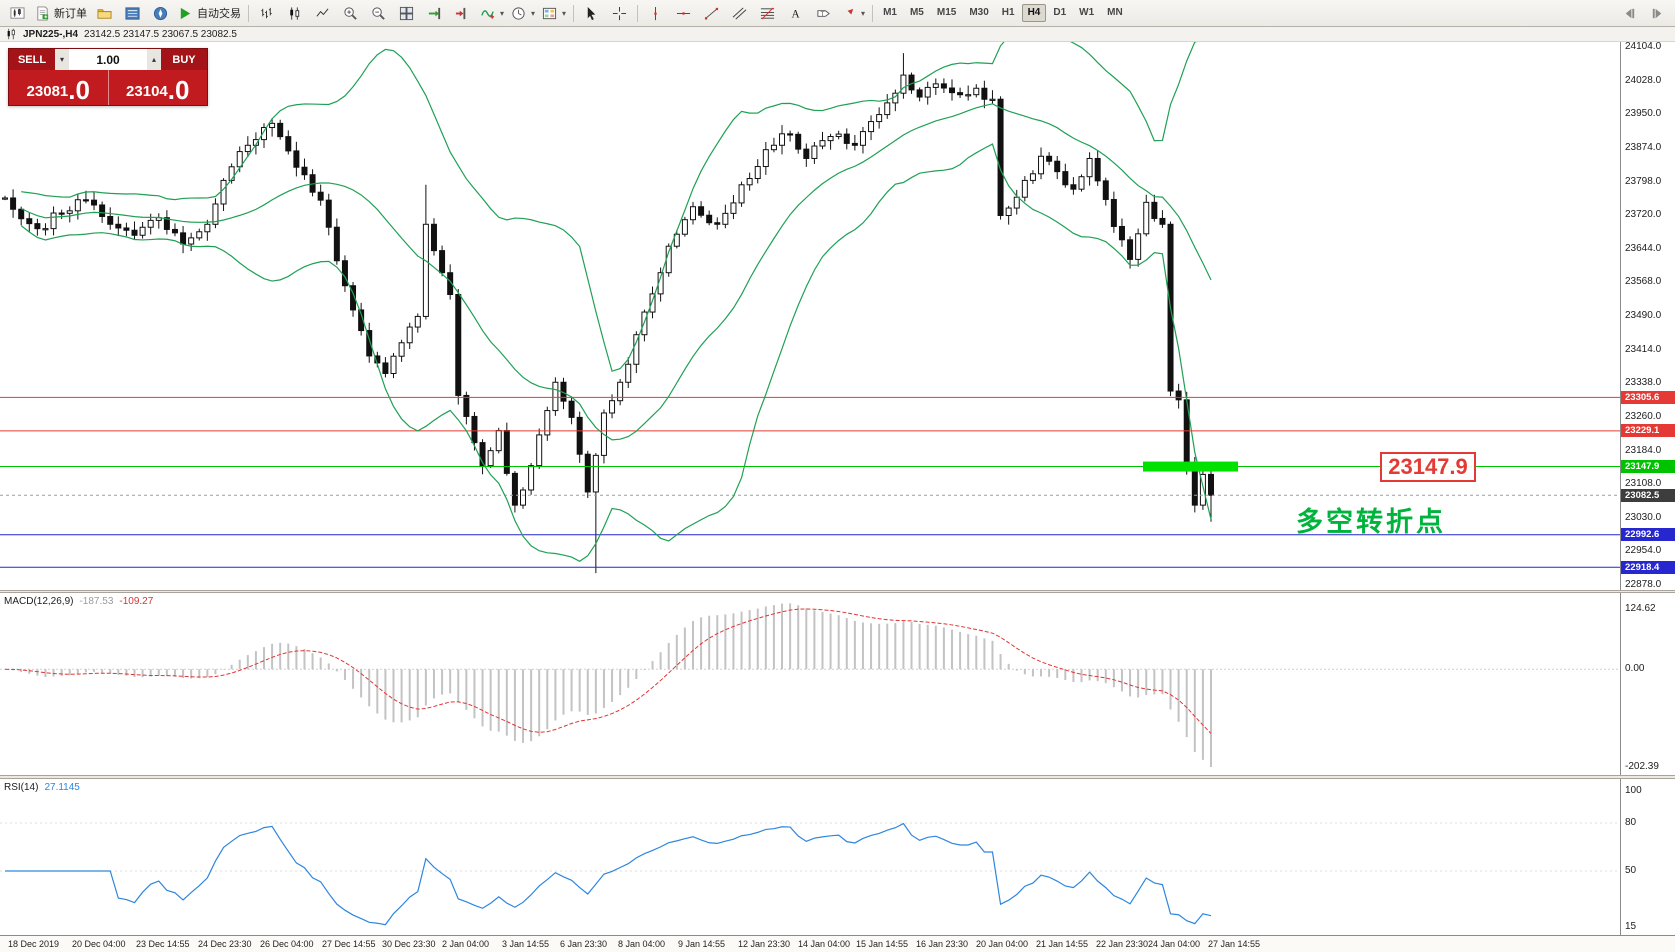 The width and height of the screenshot is (1675, 952). I want to click on time-axis-label: 27 Jan 14:55, so click(1234, 944).